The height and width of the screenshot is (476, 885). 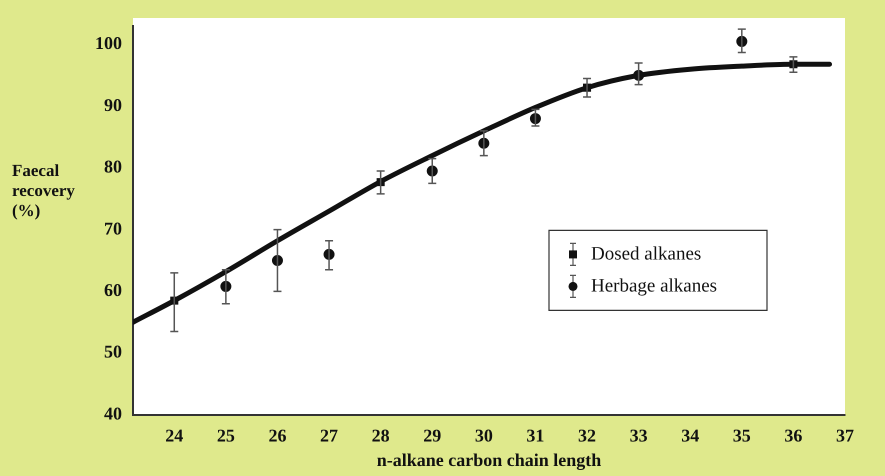 What do you see at coordinates (277, 435) in the screenshot?
I see `x-tick-label: 26` at bounding box center [277, 435].